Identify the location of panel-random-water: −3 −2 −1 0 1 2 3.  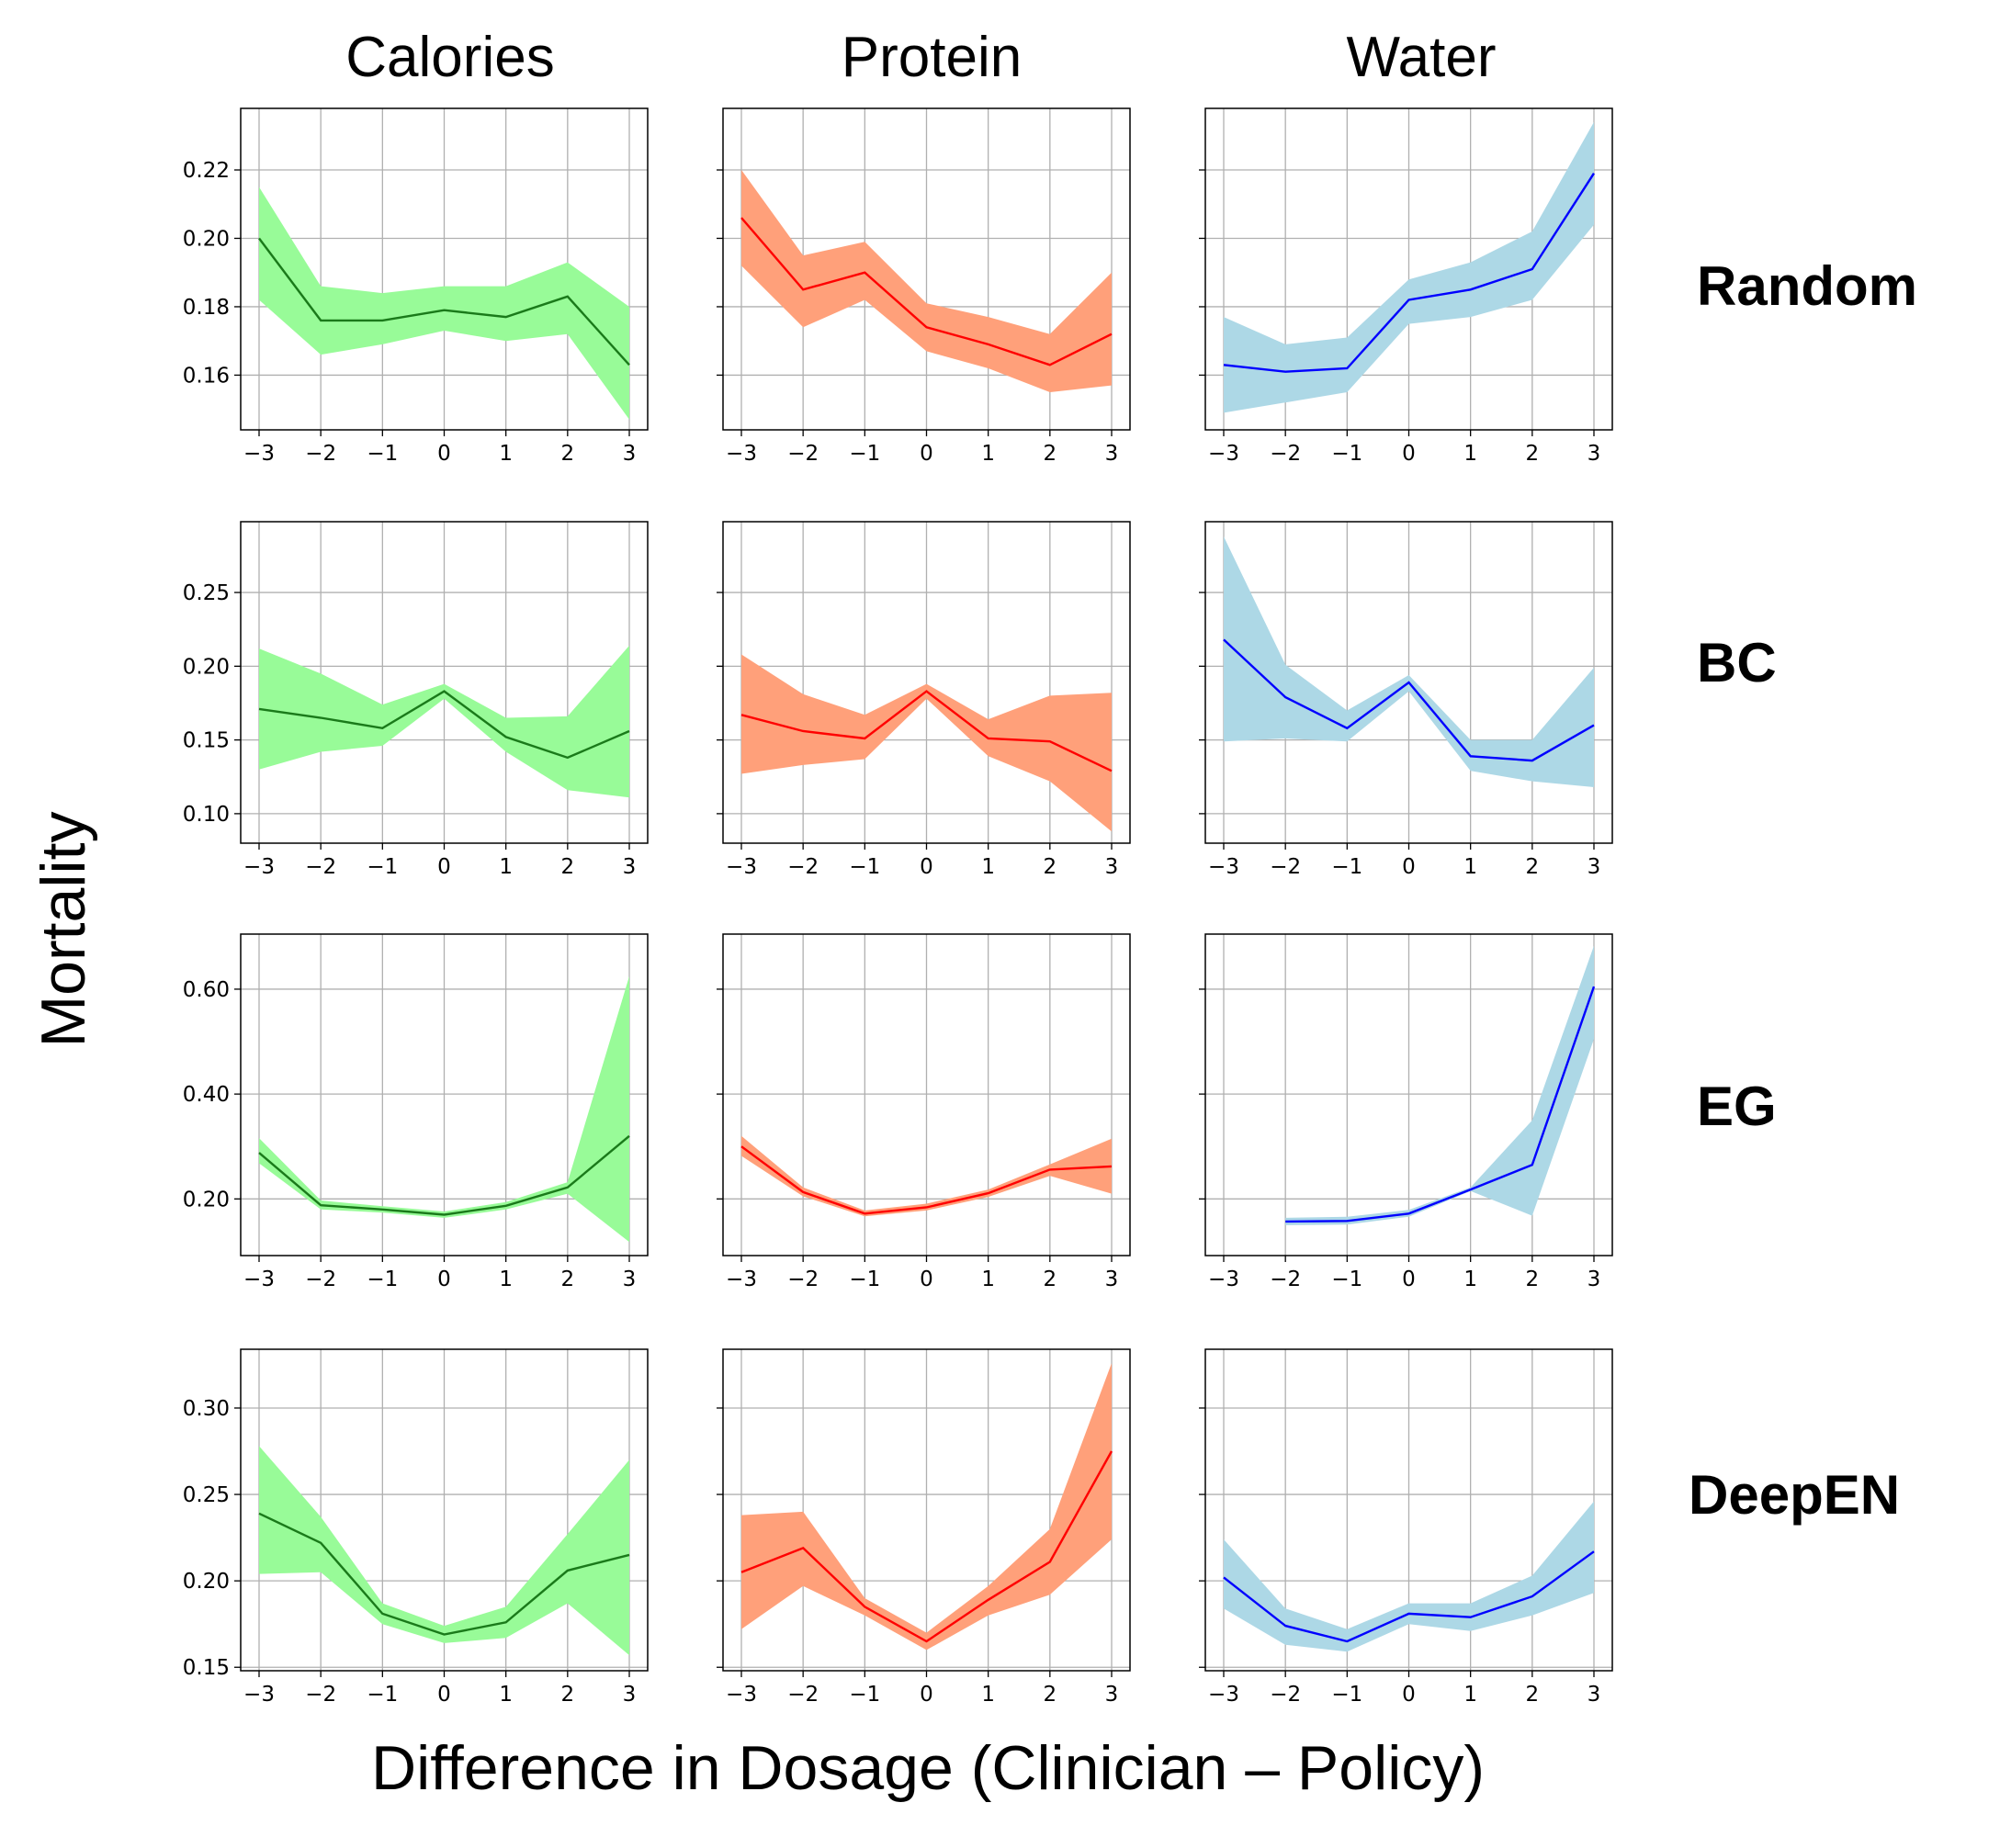
(1406, 286).